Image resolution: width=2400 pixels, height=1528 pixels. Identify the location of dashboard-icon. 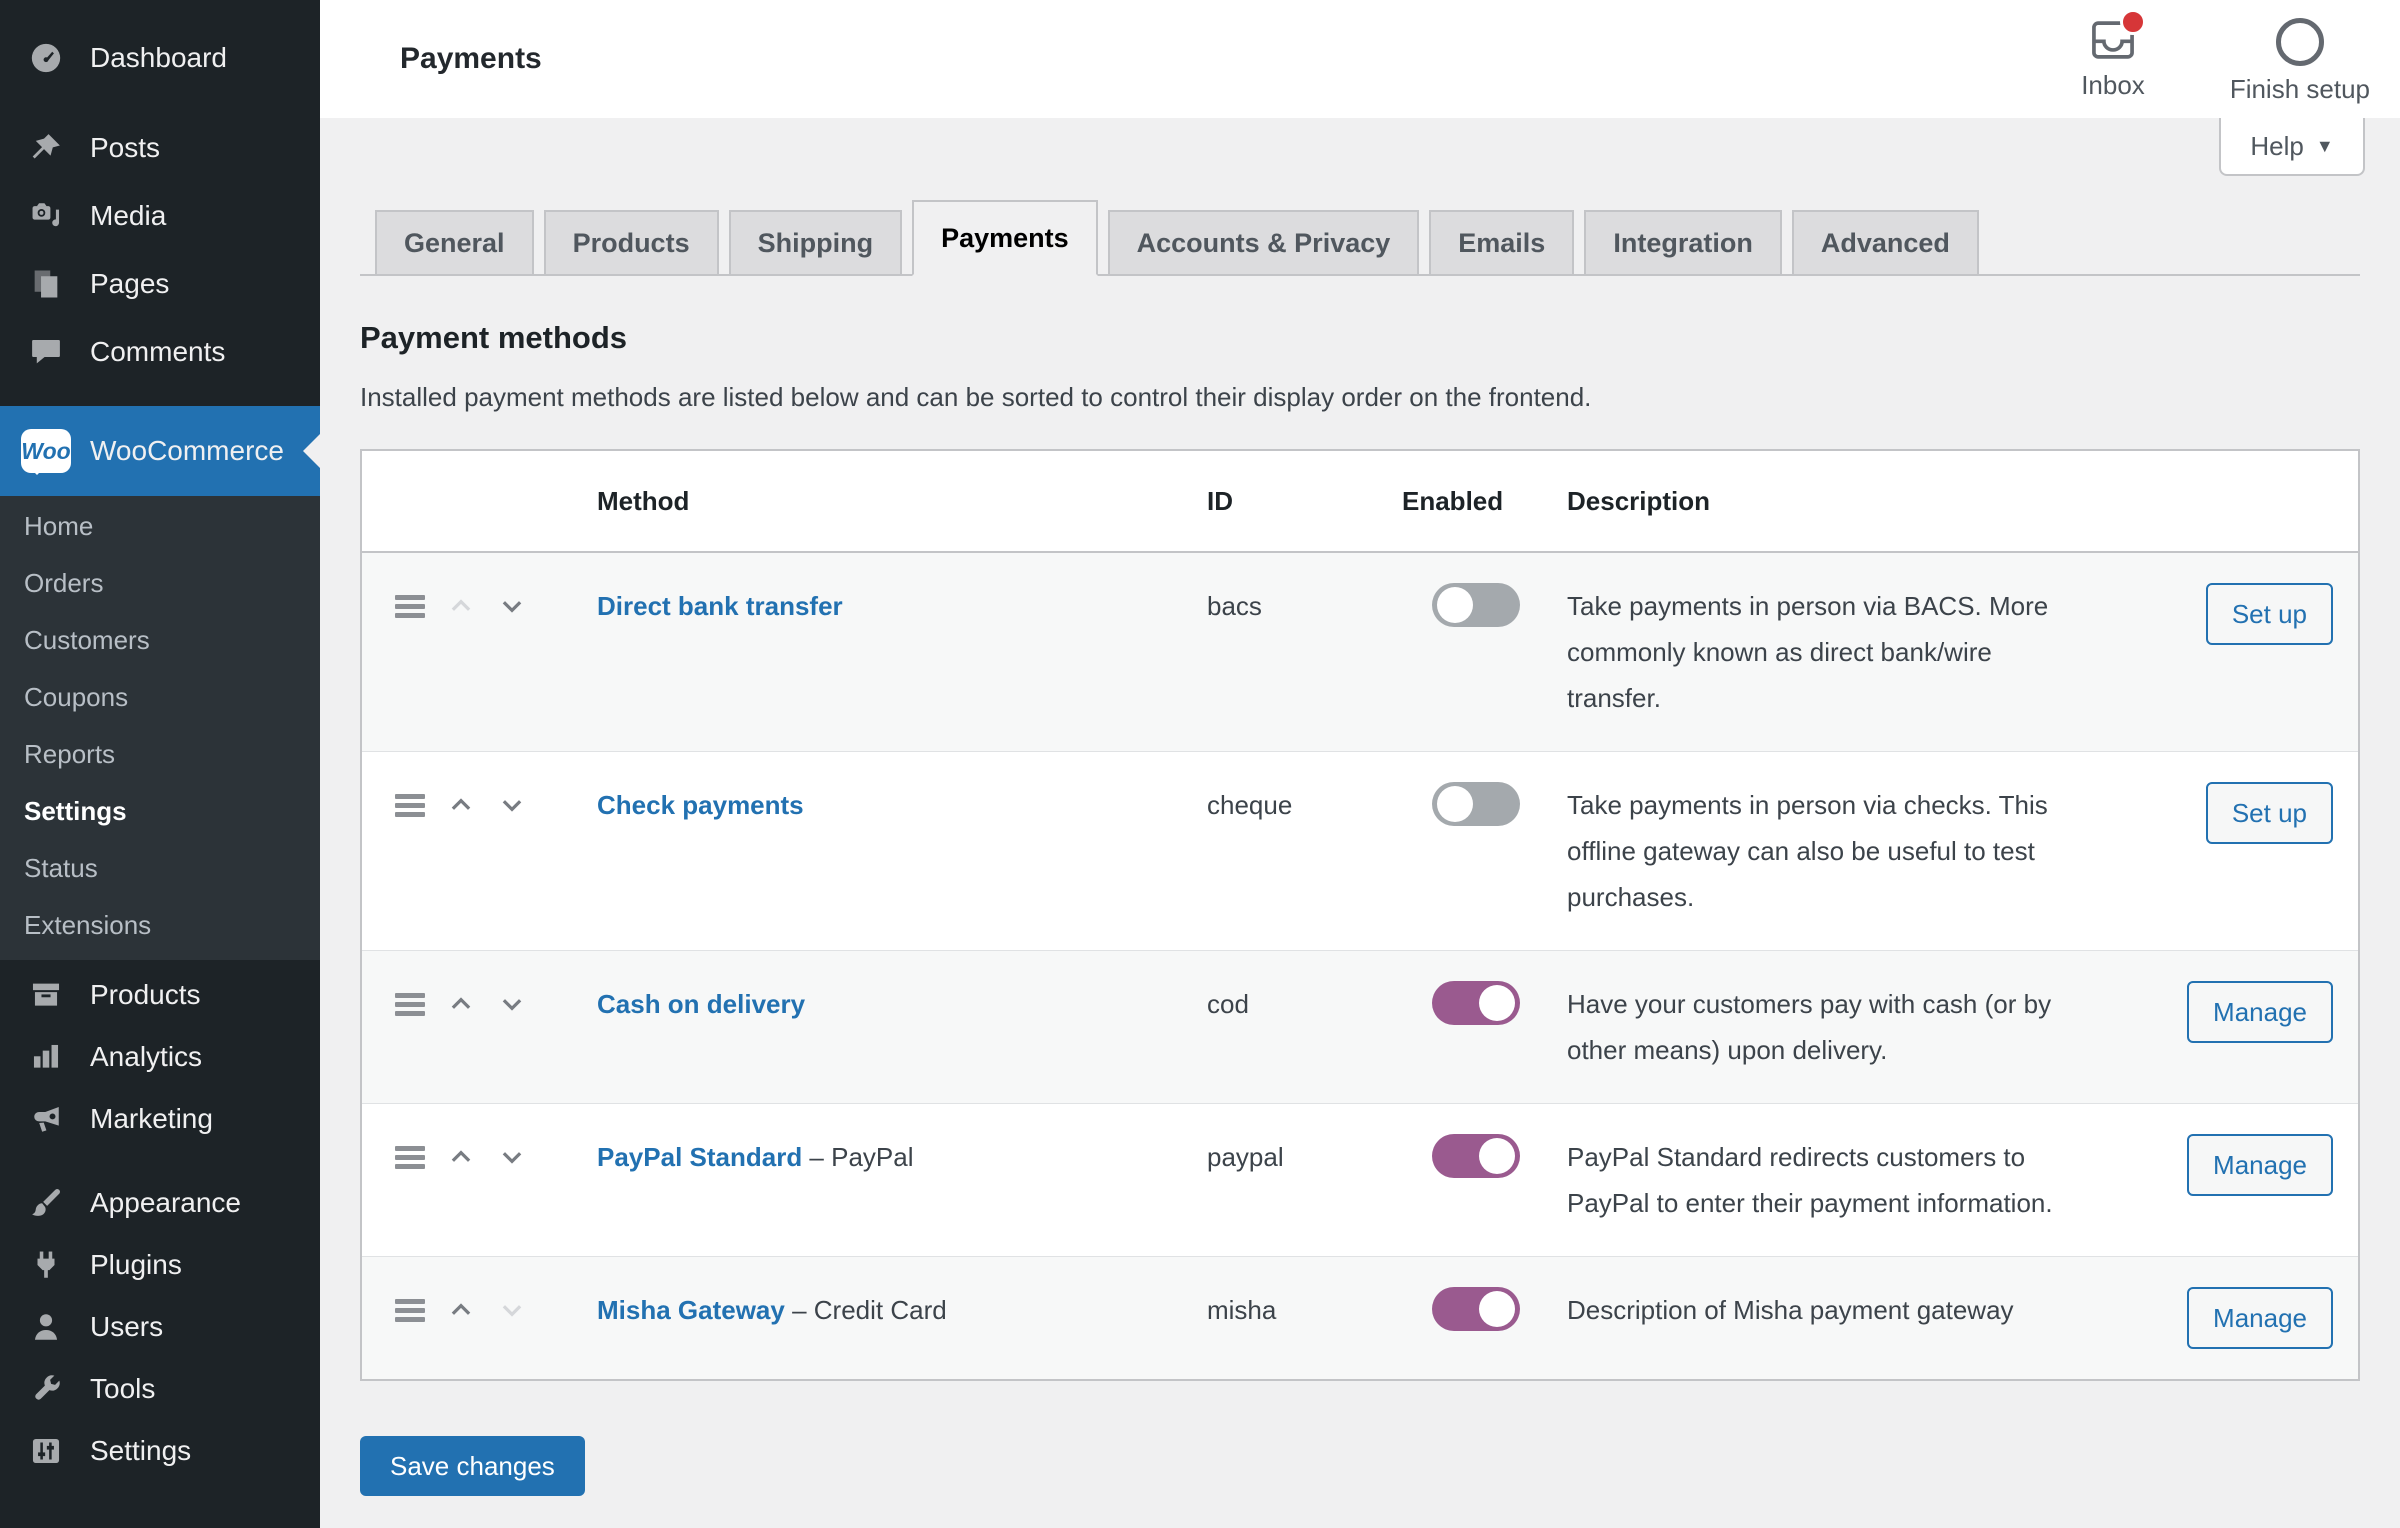
(46, 58).